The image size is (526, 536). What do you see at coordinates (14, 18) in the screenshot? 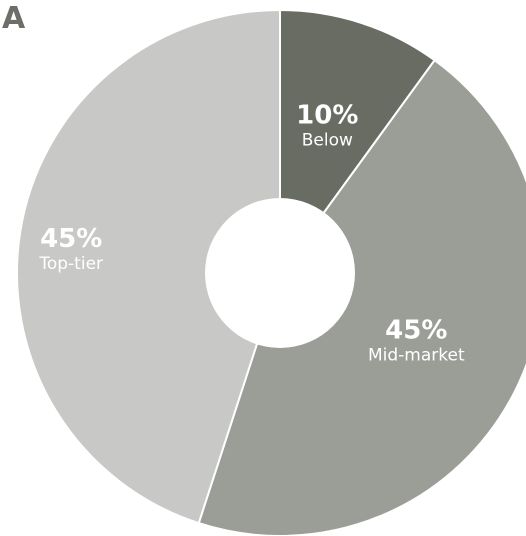
I see `panel-label: A` at bounding box center [14, 18].